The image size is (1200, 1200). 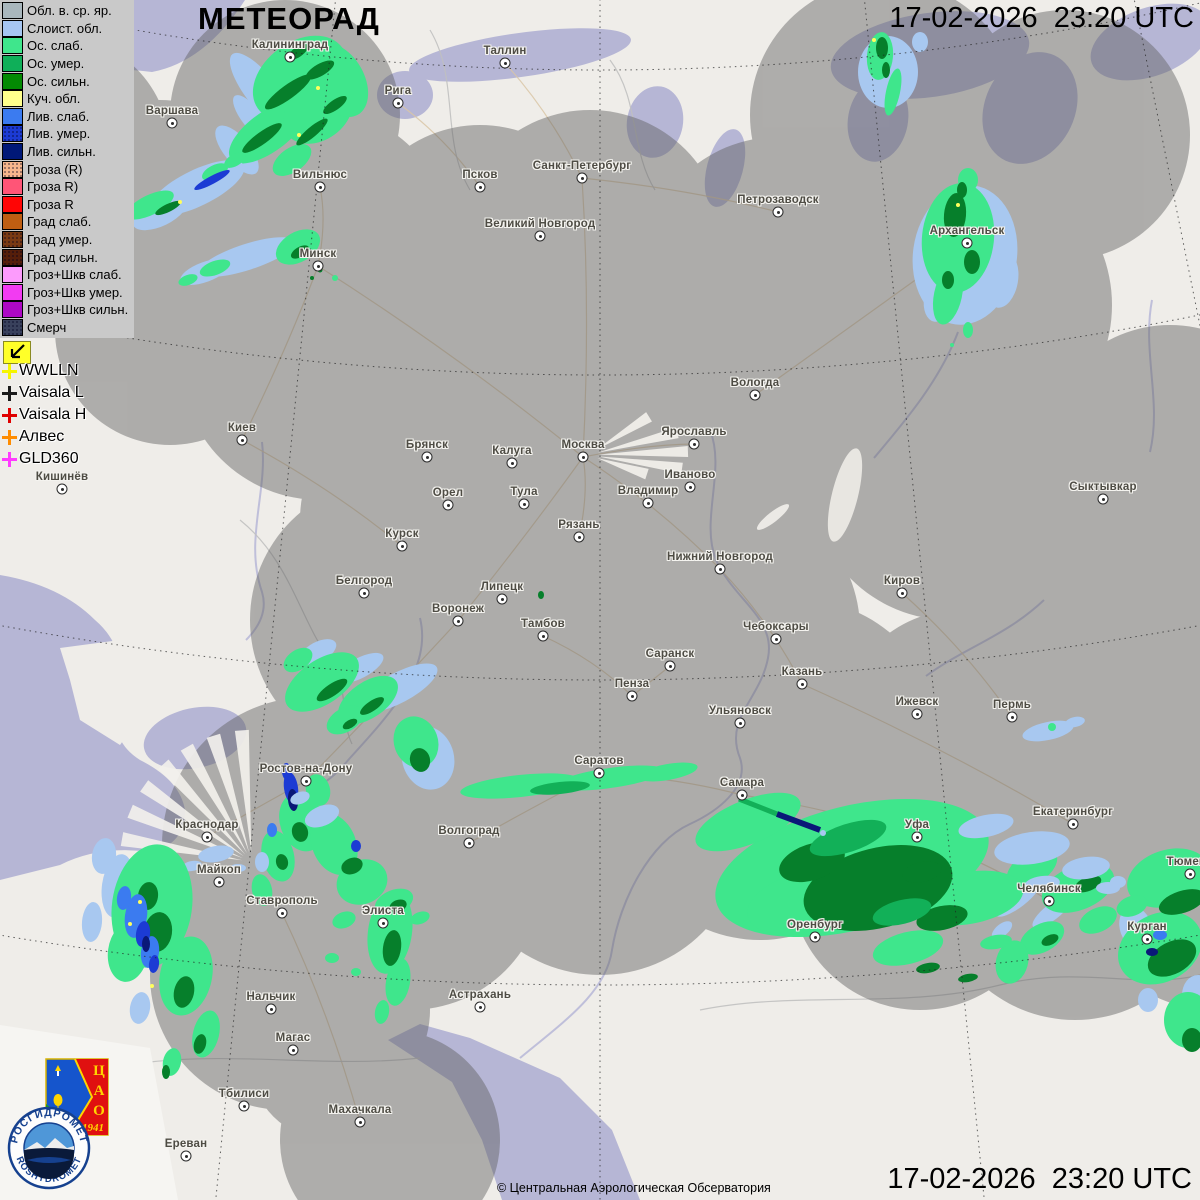 I want to click on legend-label: Ос. слаб., so click(x=55, y=46).